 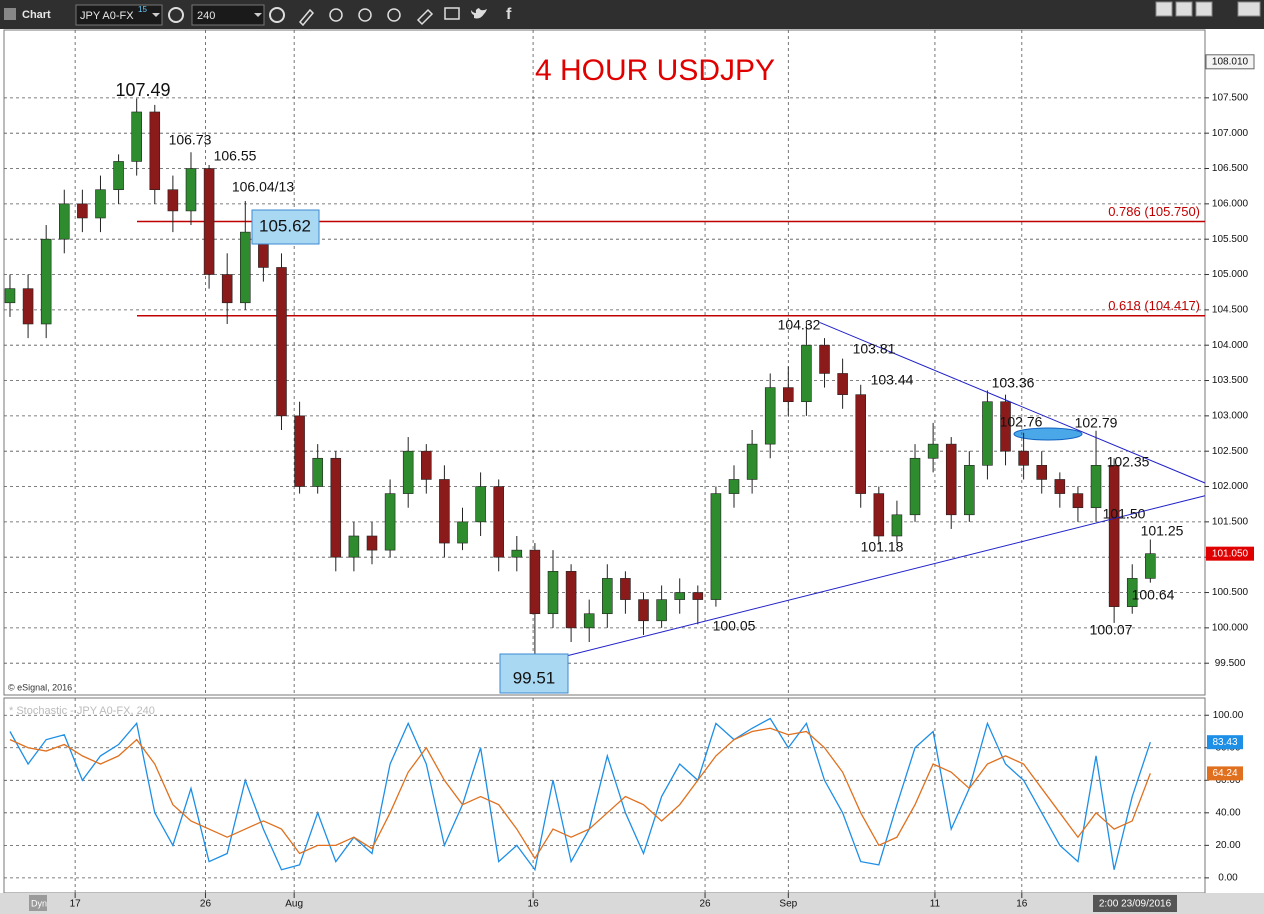 What do you see at coordinates (1230, 553) in the screenshot?
I see `last-price-label: 101.050` at bounding box center [1230, 553].